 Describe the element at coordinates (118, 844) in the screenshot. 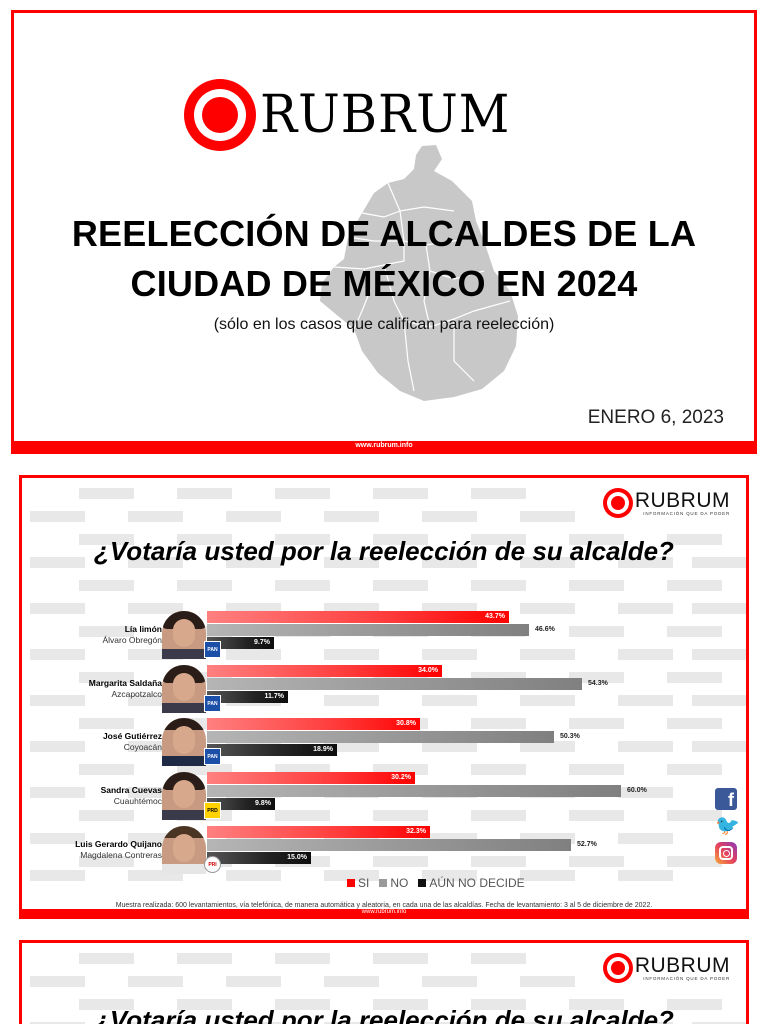

I see `candidate-name: Luis Gerardo Quijano` at that location.